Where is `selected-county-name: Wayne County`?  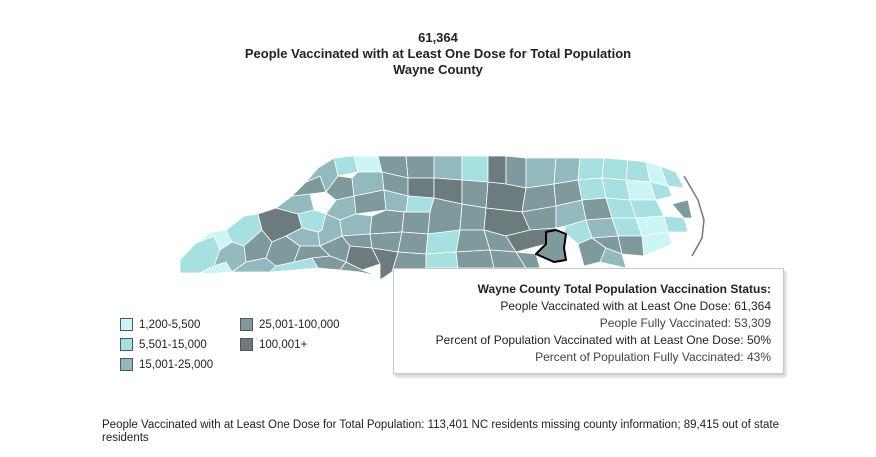
selected-county-name: Wayne County is located at coordinates (438, 69).